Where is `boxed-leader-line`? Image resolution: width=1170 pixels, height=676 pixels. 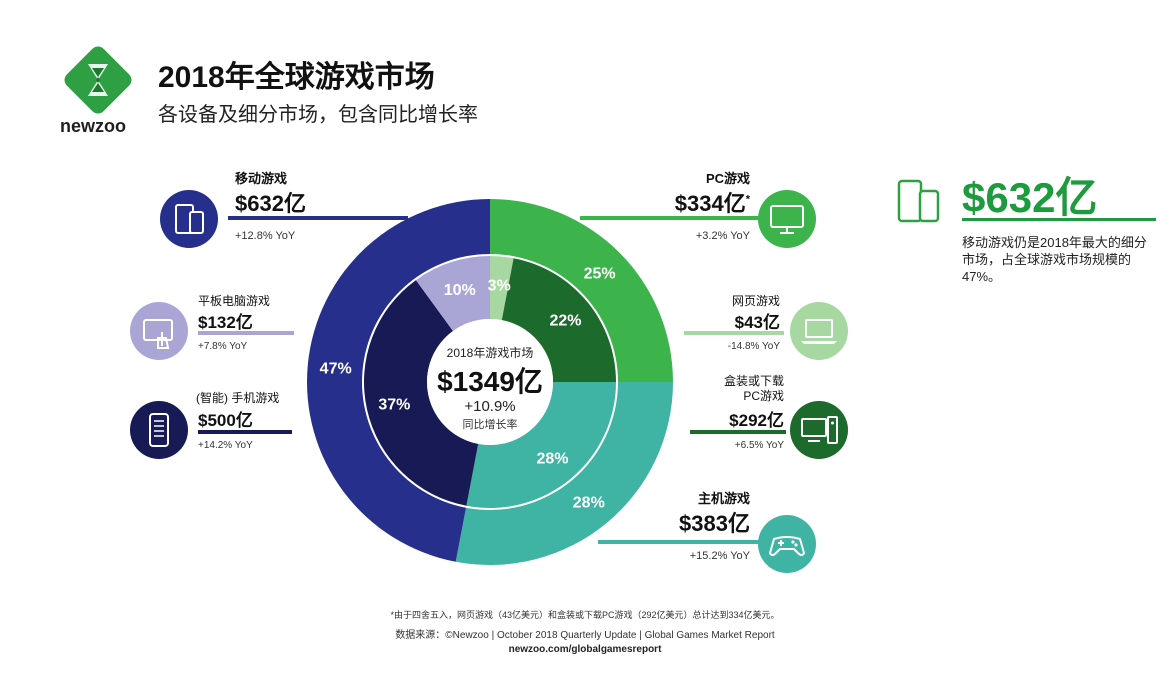 boxed-leader-line is located at coordinates (738, 432).